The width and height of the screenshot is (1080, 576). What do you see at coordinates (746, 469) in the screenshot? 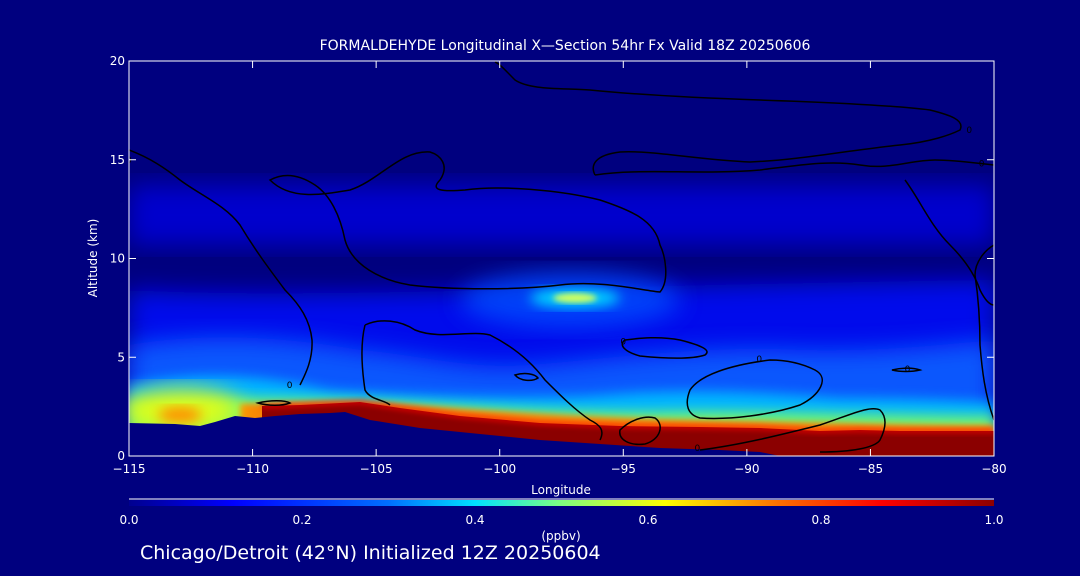
I see `x-tick-label: −90` at bounding box center [746, 469].